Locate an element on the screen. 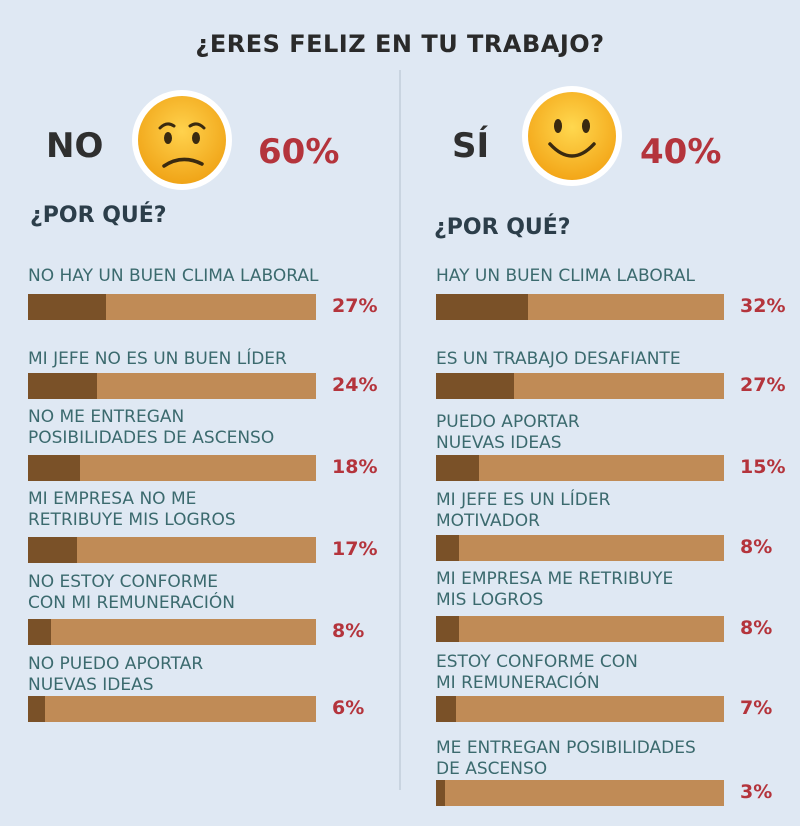 The height and width of the screenshot is (826, 800). no-reason-label: MI EMPRESA NO ME RETRIBUYE MIS LOGROS is located at coordinates (132, 509).